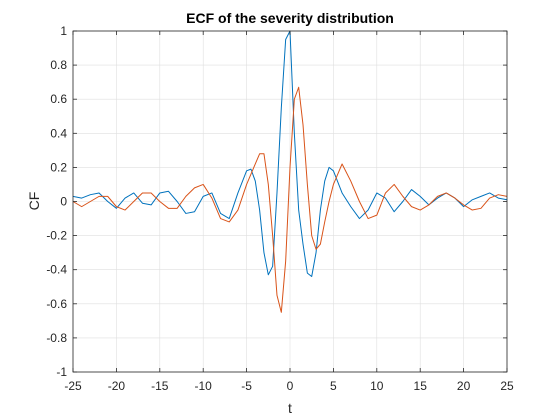 The image size is (560, 420). What do you see at coordinates (117, 386) in the screenshot?
I see `x-tick-label: -20` at bounding box center [117, 386].